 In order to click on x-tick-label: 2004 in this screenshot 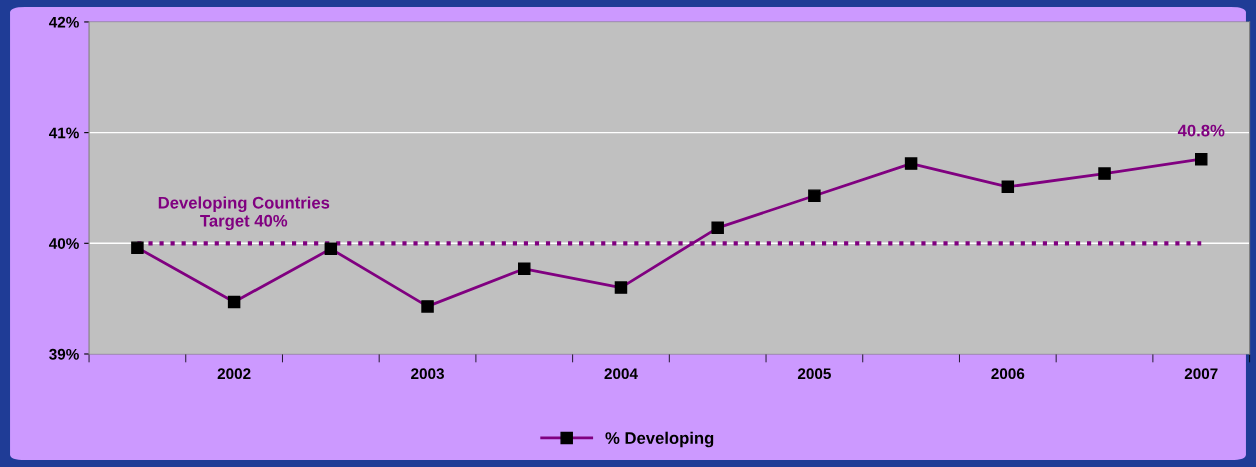, I will do `click(621, 374)`.